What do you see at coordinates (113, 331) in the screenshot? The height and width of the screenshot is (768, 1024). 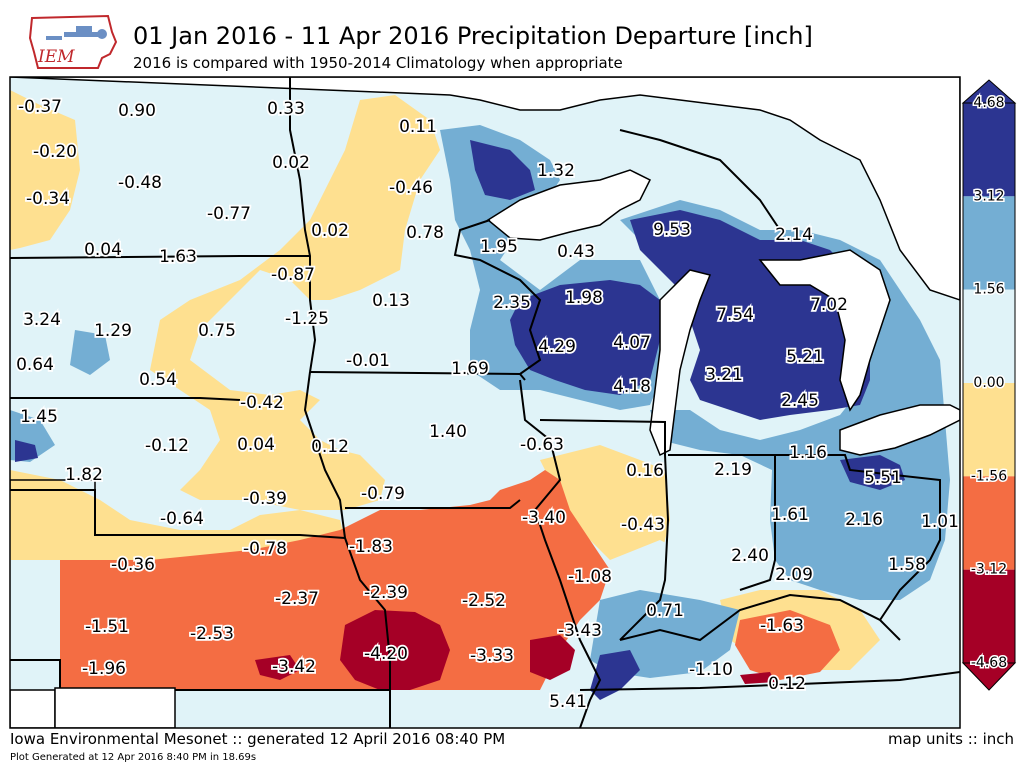 I see `precip-value-label: 1.29` at bounding box center [113, 331].